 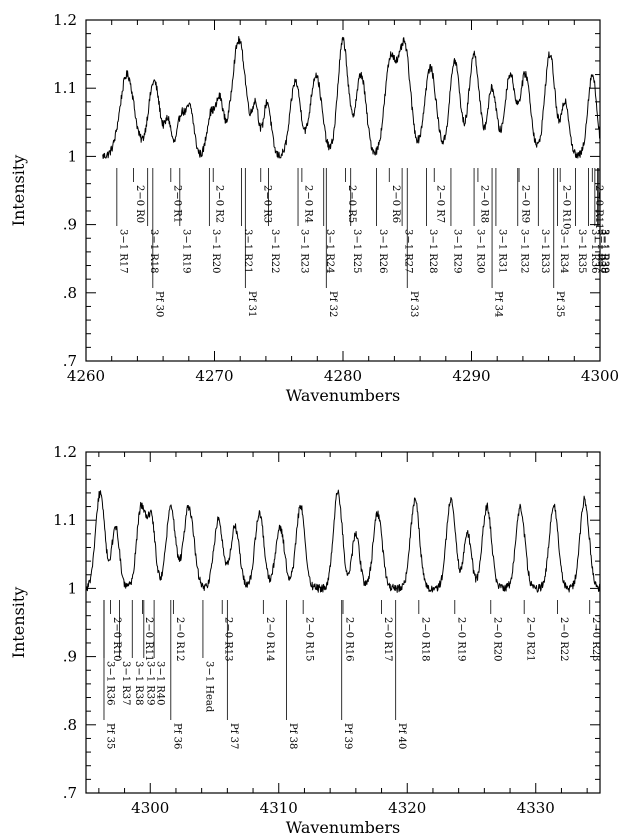 What do you see at coordinates (251, 304) in the screenshot?
I see `pfund-label: Pf 31` at bounding box center [251, 304].